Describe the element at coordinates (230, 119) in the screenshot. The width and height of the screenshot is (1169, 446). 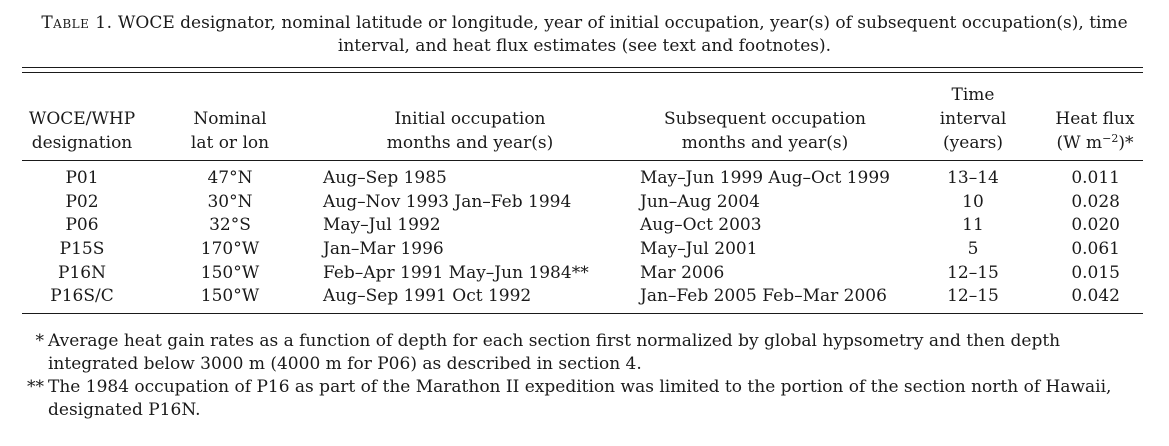
I see `header-lat-lon-line1: Nominal` at that location.